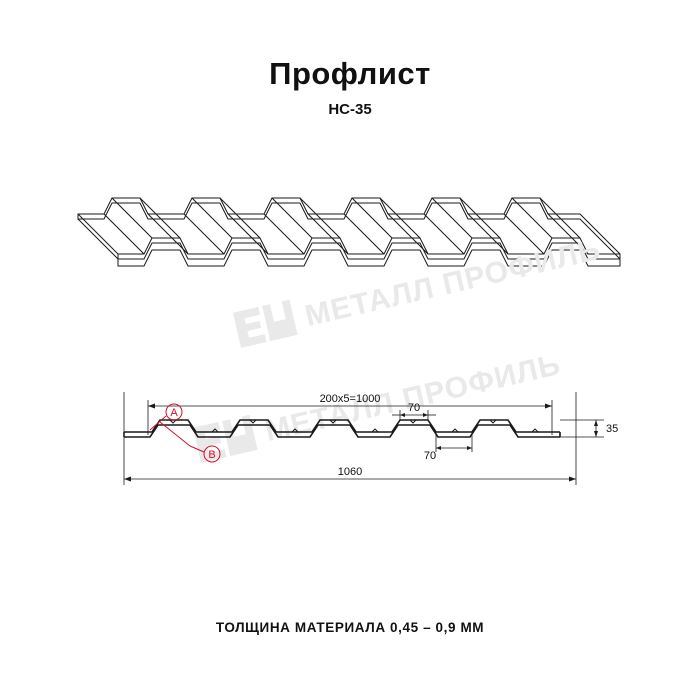 The width and height of the screenshot is (700, 700). Describe the element at coordinates (414, 415) in the screenshot. I see `dimension-line-rib-top` at that location.